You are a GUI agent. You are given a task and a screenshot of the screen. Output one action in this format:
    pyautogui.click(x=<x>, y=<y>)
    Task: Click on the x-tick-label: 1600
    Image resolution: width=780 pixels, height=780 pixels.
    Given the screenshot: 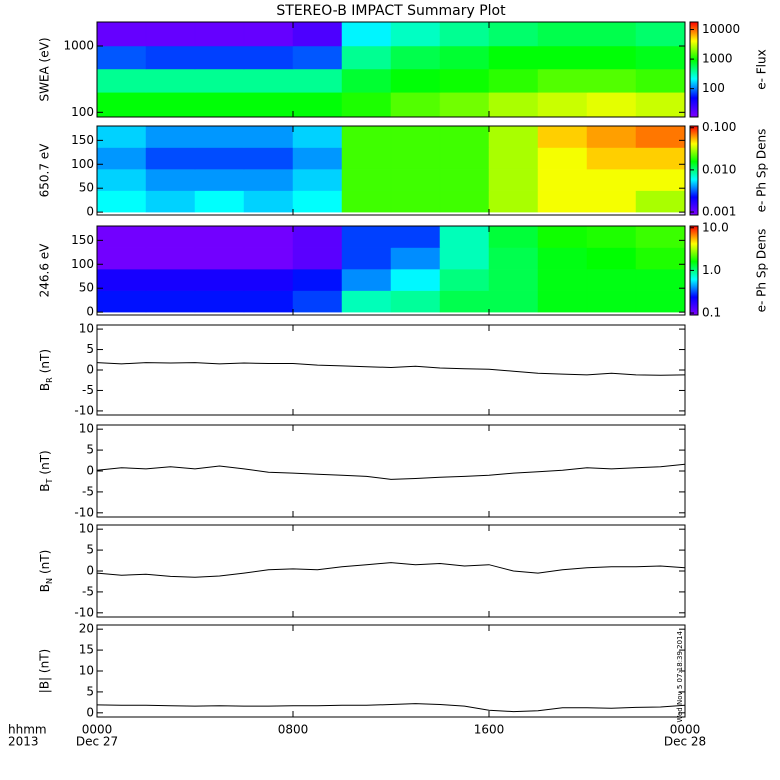 What is the action you would take?
    pyautogui.click(x=489, y=730)
    